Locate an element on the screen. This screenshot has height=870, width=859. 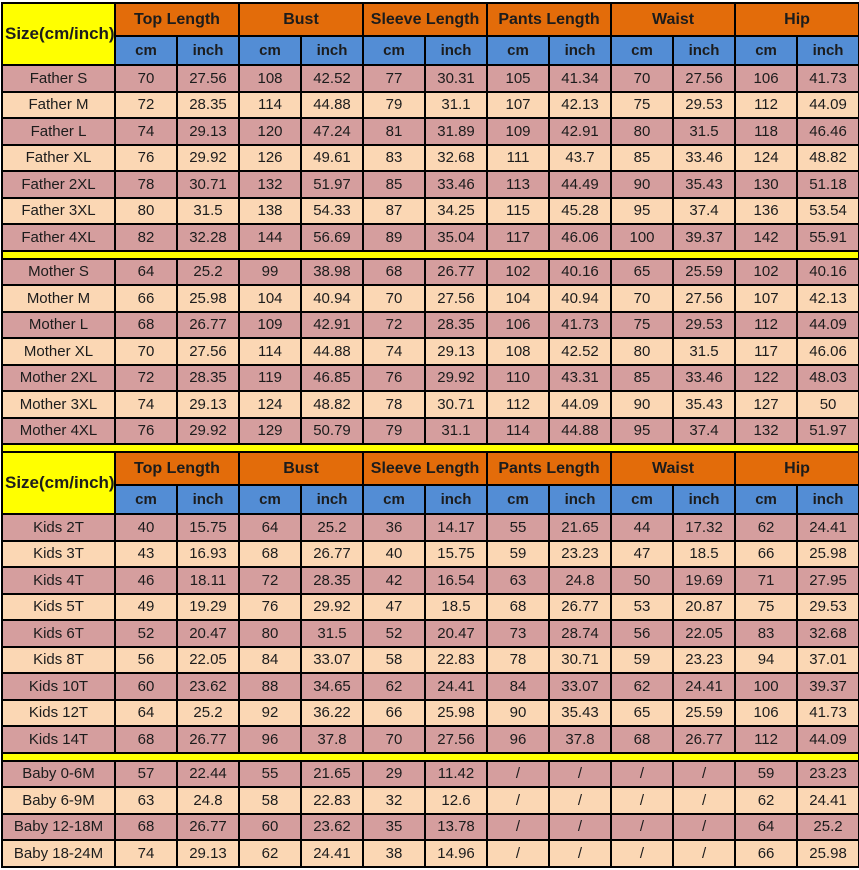
value-cell: 57 is located at coordinates (146, 773).